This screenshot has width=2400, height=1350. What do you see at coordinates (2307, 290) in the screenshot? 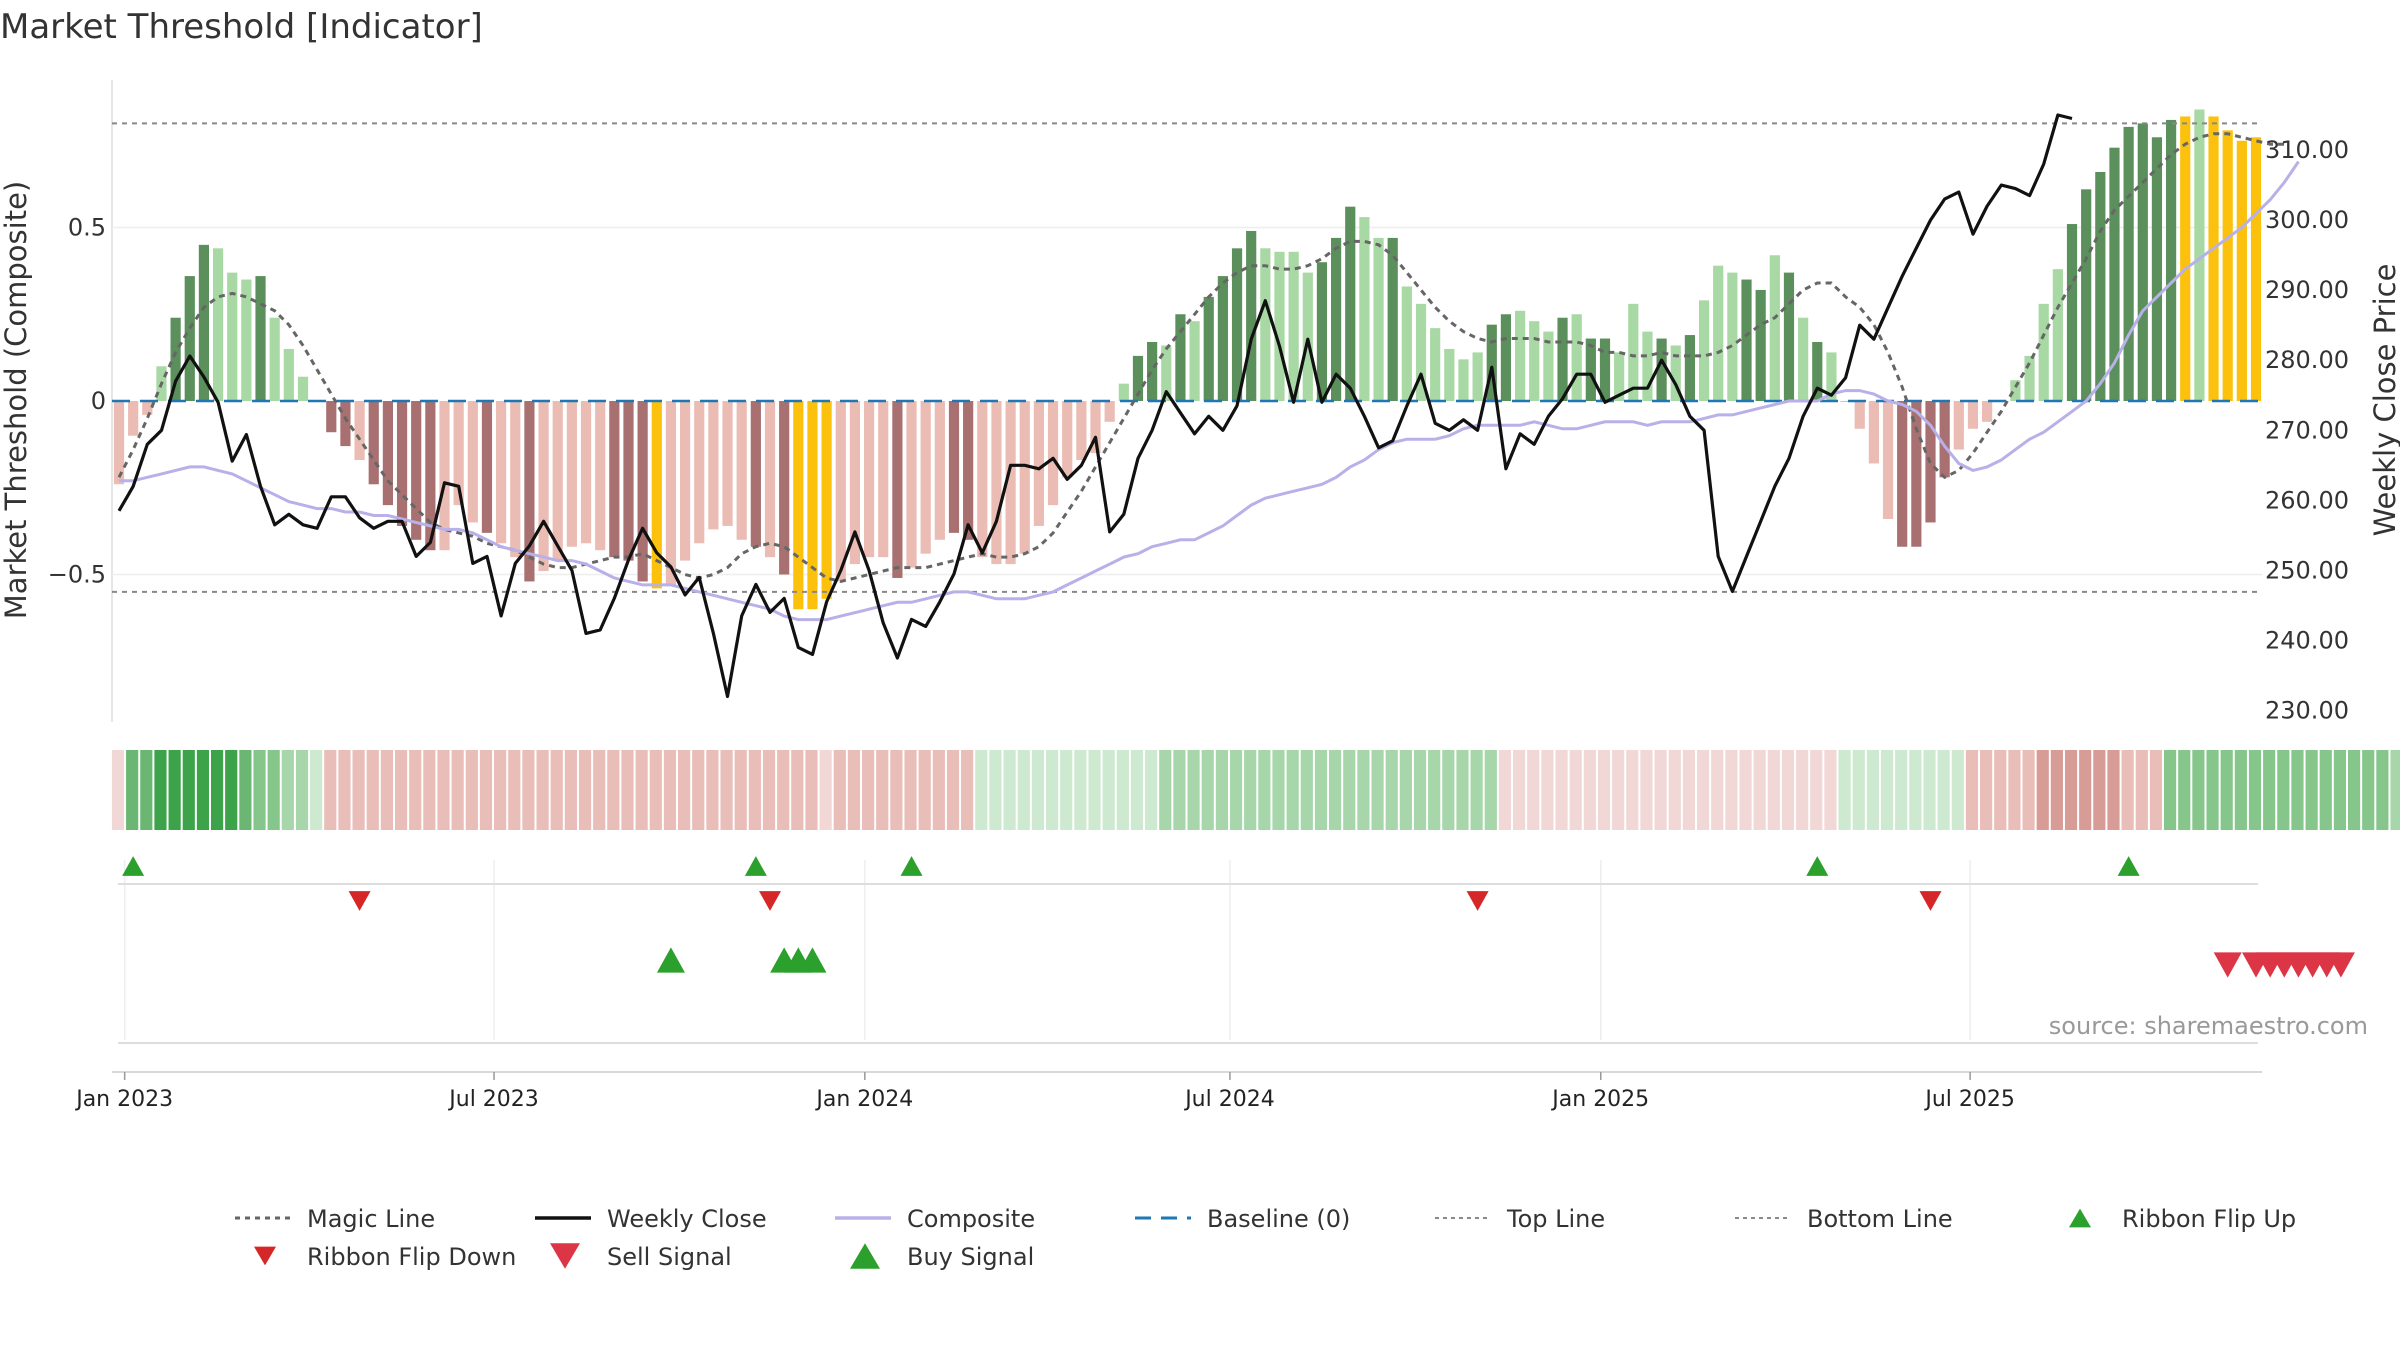
I see `y-right-tick: 290.00` at bounding box center [2307, 290].